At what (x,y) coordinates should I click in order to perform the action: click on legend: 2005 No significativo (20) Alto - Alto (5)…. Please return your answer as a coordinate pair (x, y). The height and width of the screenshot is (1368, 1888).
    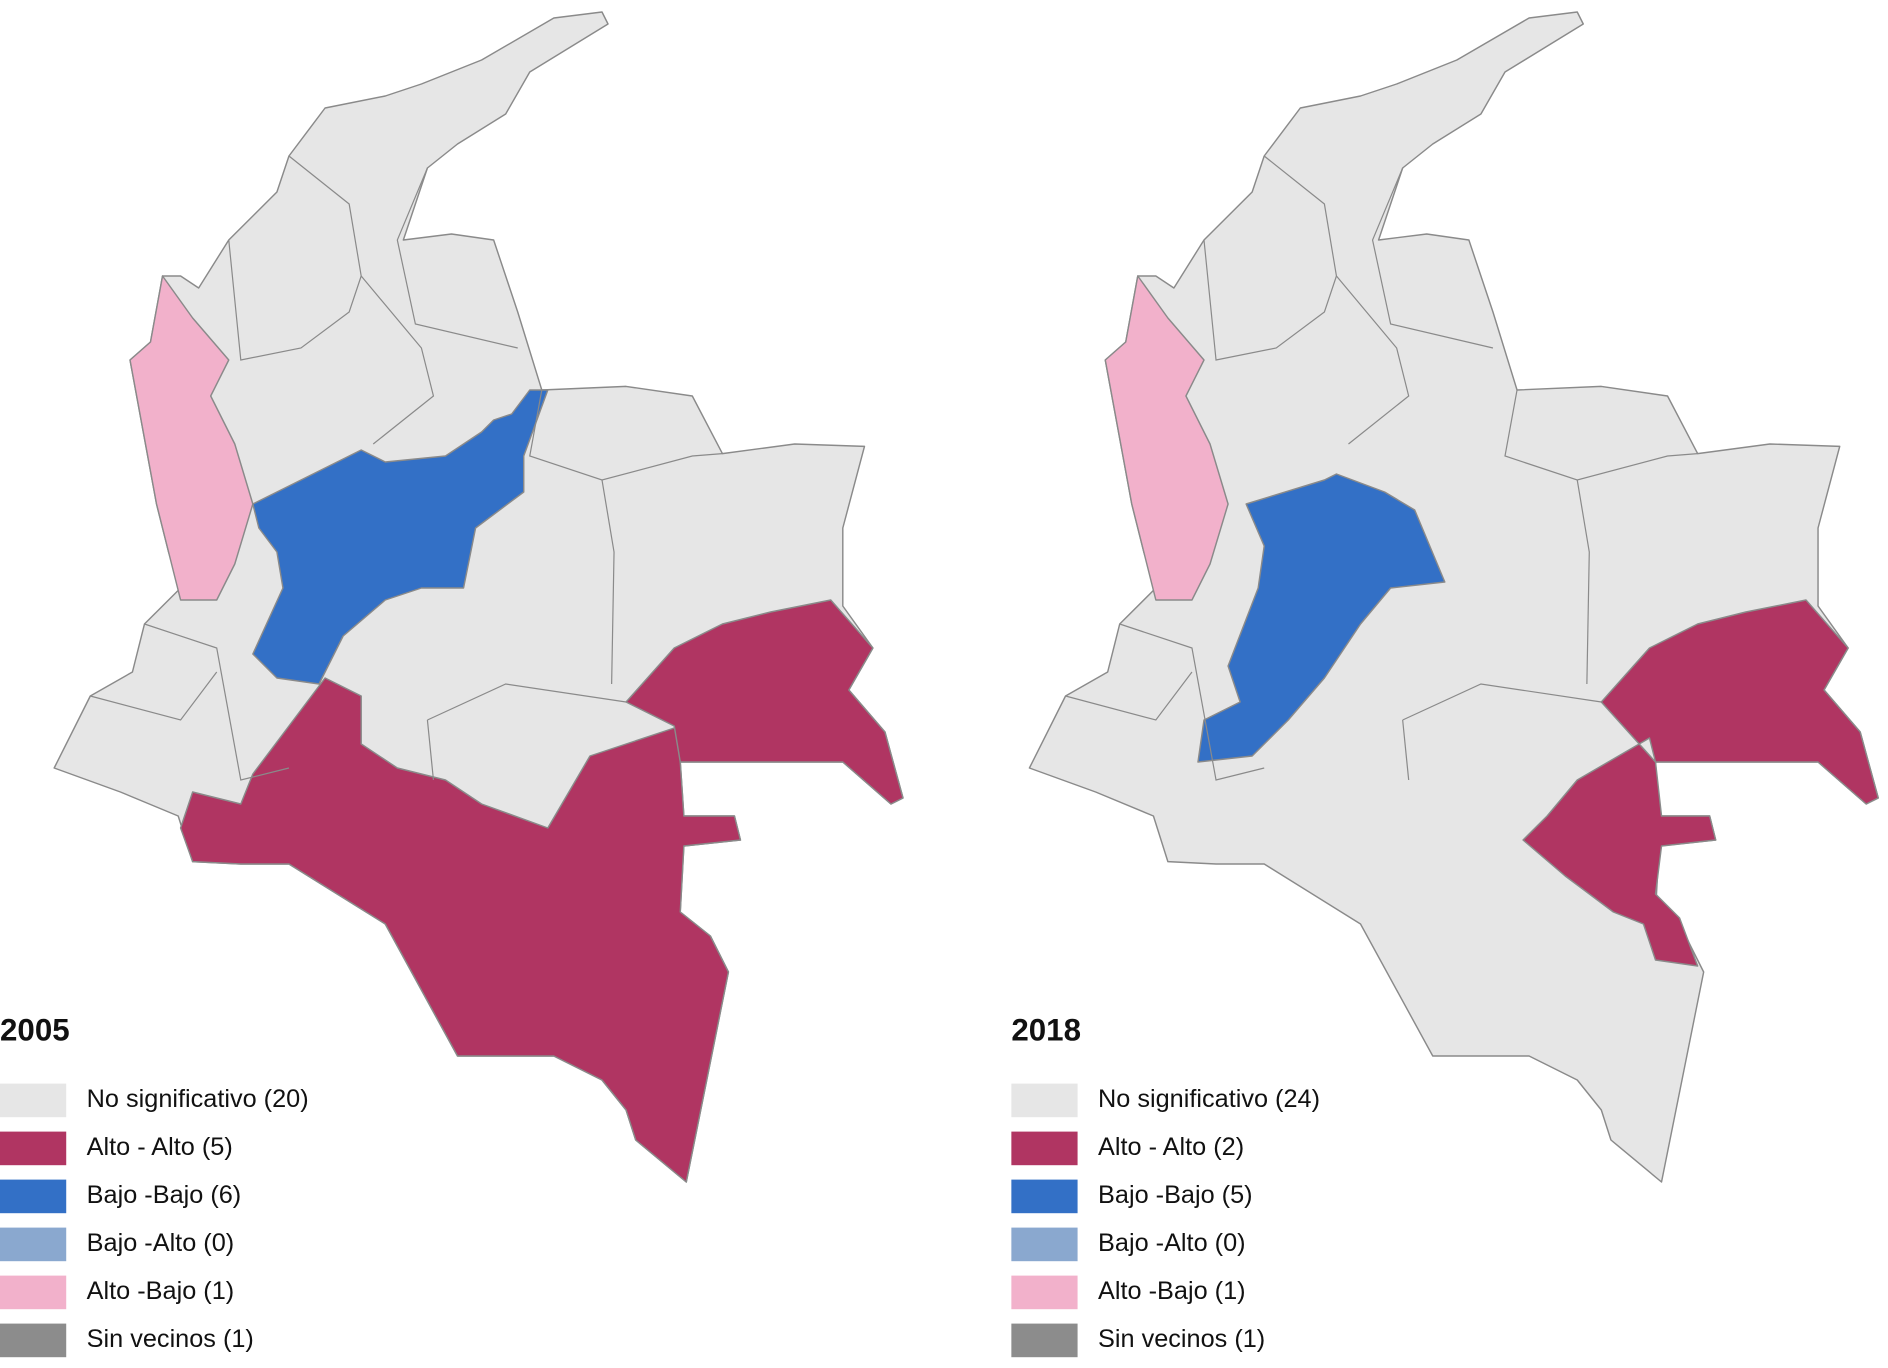
    Looking at the image, I should click on (154, 1185).